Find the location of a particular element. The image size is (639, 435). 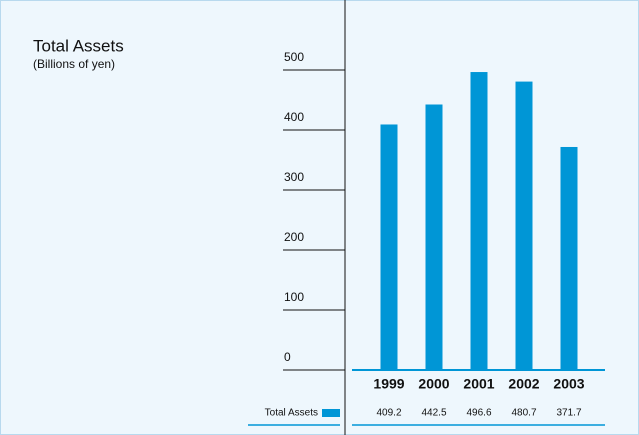

chart-title: Total Assets is located at coordinates (78, 45).